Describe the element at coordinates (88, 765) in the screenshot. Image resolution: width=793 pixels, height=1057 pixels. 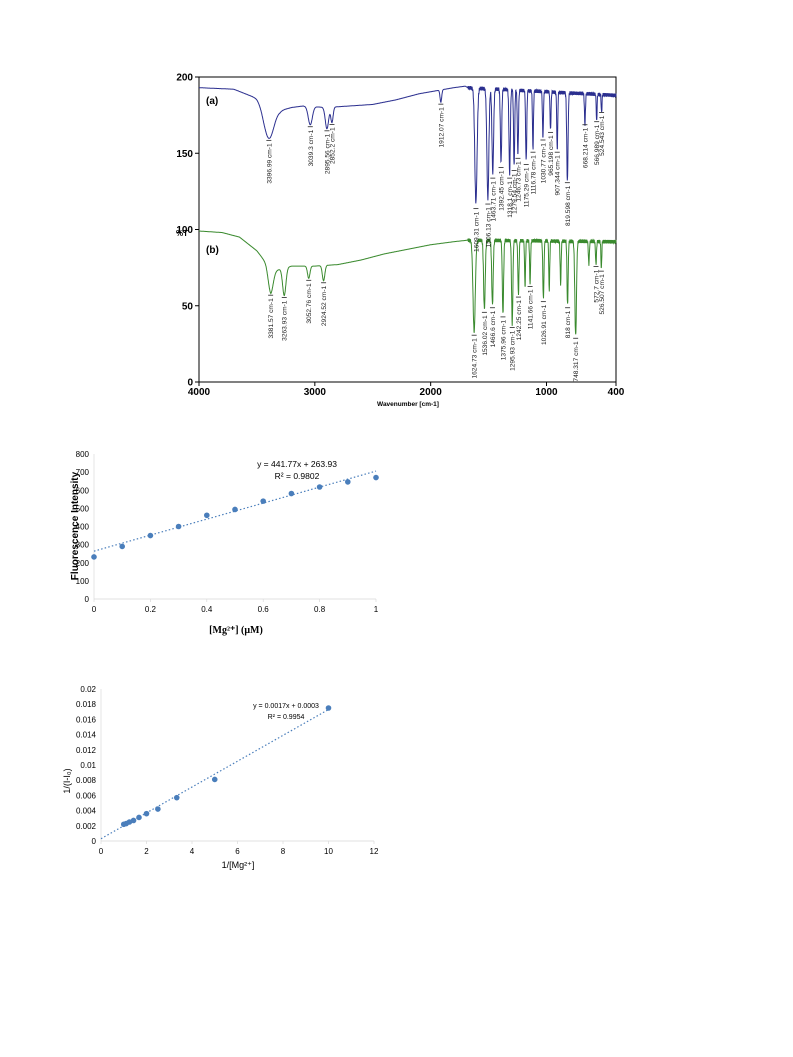
I see `recip-y-tick-label: 0.01` at that location.